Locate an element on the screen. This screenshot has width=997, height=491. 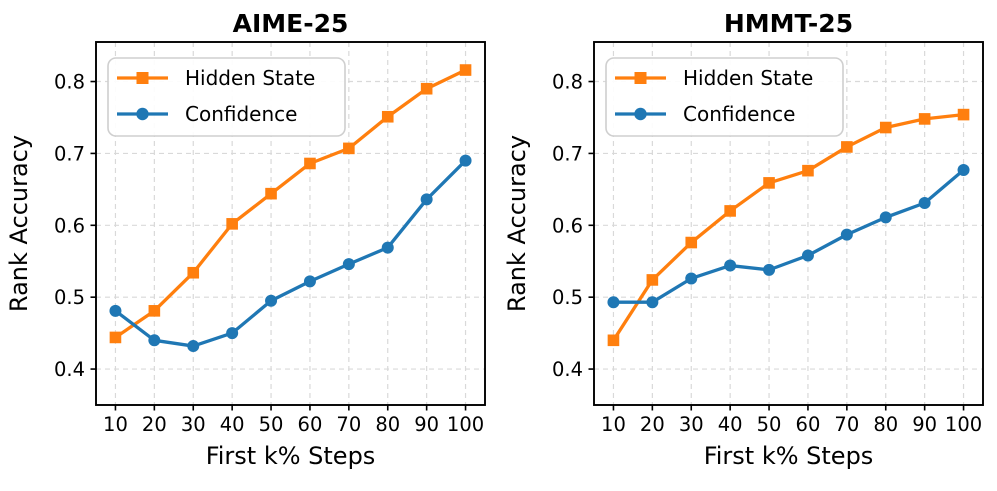
chart-title: AIME-25 is located at coordinates (291, 23).